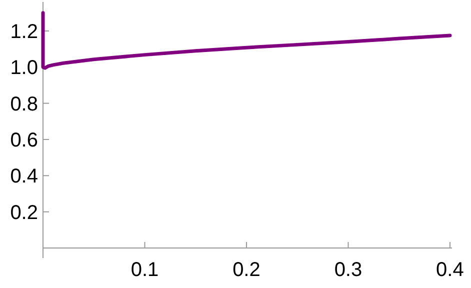 Image resolution: width=471 pixels, height=288 pixels. Describe the element at coordinates (24, 104) in the screenshot. I see `y-tick-label: 0.8` at that location.